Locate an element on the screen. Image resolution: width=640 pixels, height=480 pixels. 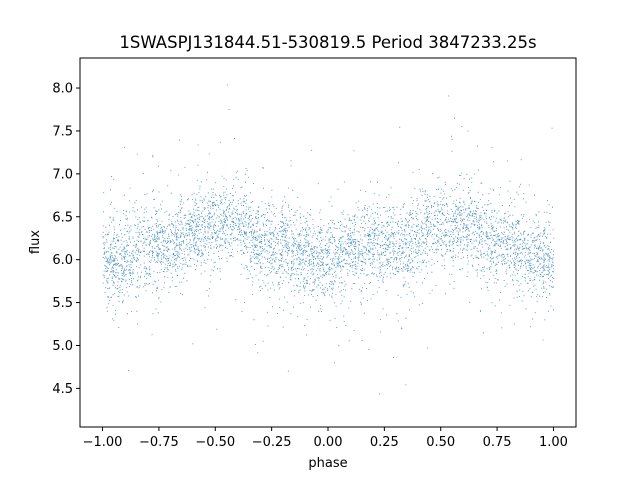
x-tick-label: 0.75 is located at coordinates (497, 442).